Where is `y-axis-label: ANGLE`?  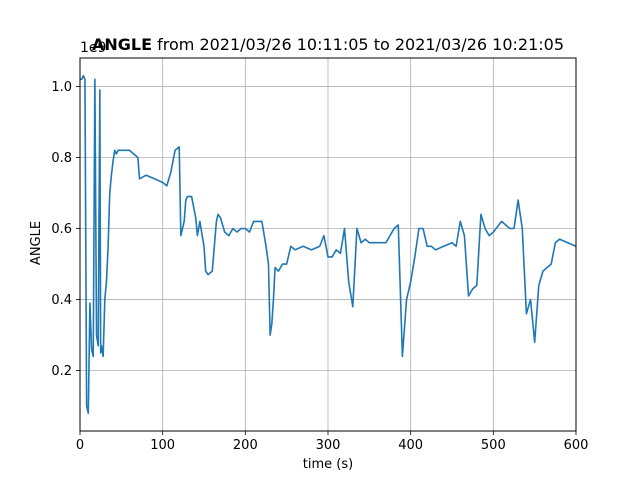 y-axis-label: ANGLE is located at coordinates (36, 243).